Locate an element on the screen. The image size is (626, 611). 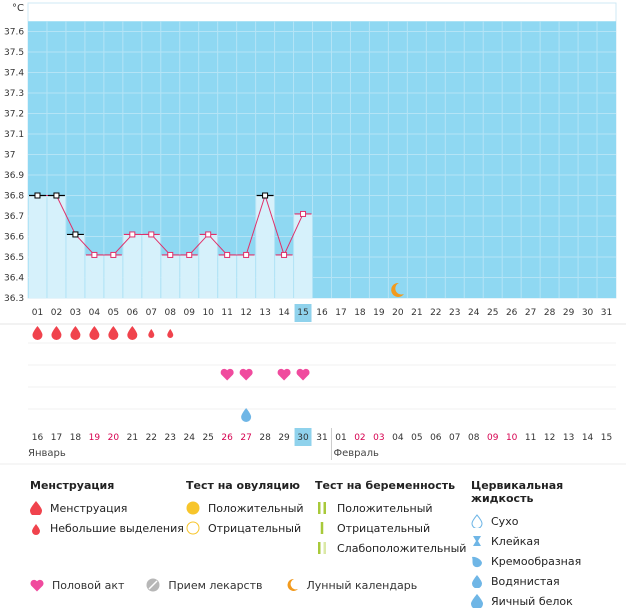
cycle-day-label: 05 is located at coordinates (113, 313).